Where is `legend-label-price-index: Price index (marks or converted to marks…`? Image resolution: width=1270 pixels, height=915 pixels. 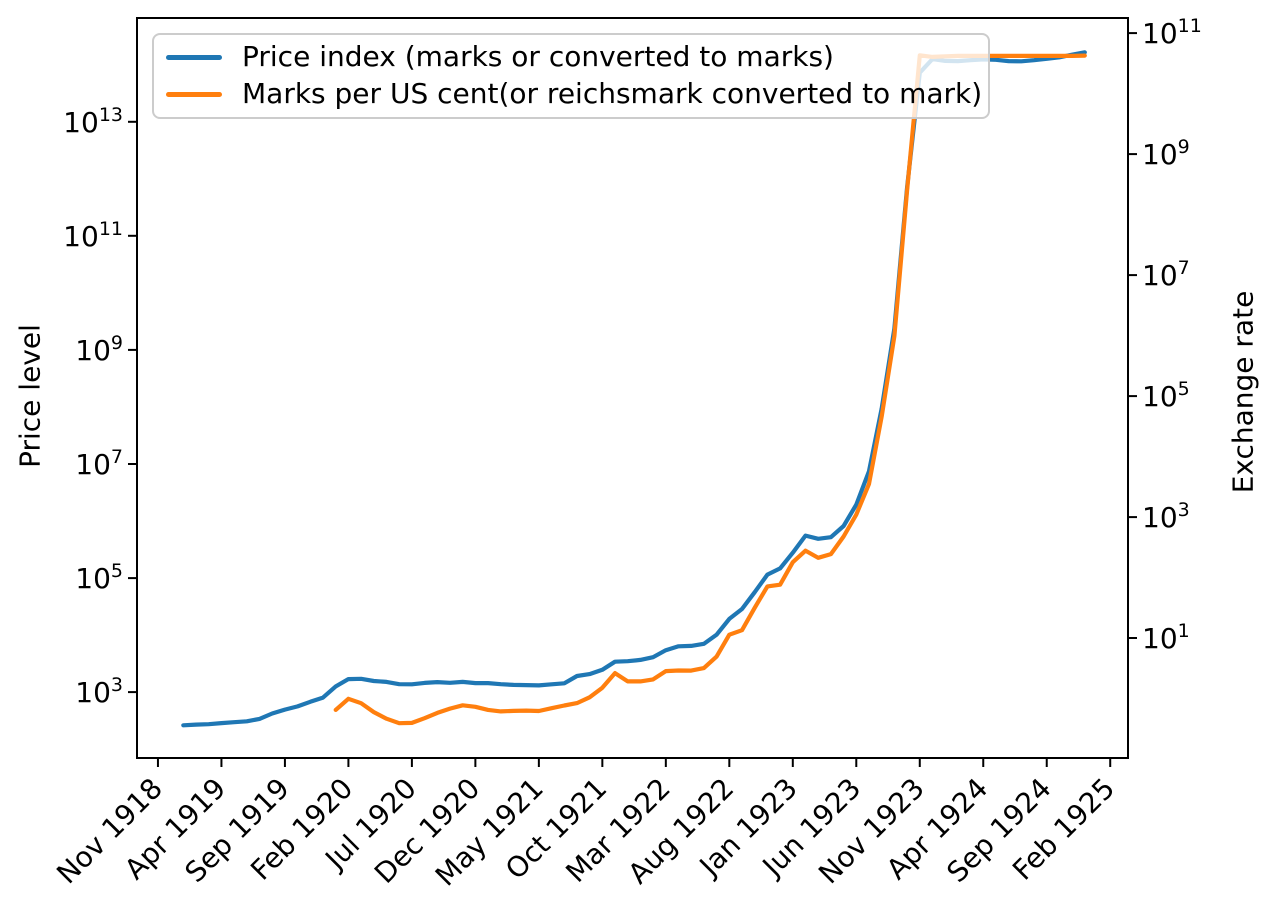
legend-label-price-index: Price index (marks or converted to marks… is located at coordinates (538, 56).